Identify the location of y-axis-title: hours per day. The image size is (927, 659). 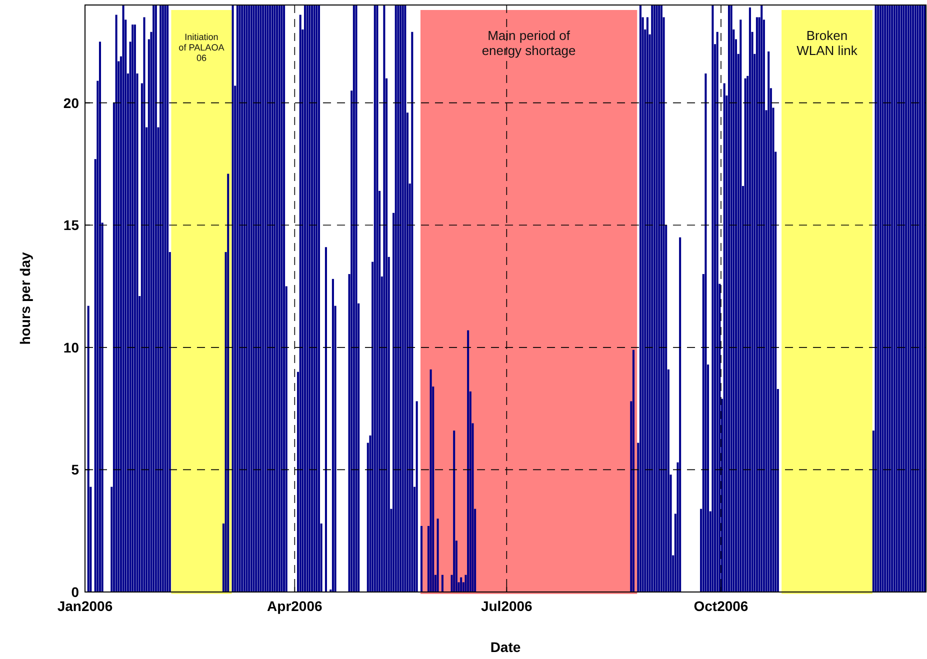
(25, 298).